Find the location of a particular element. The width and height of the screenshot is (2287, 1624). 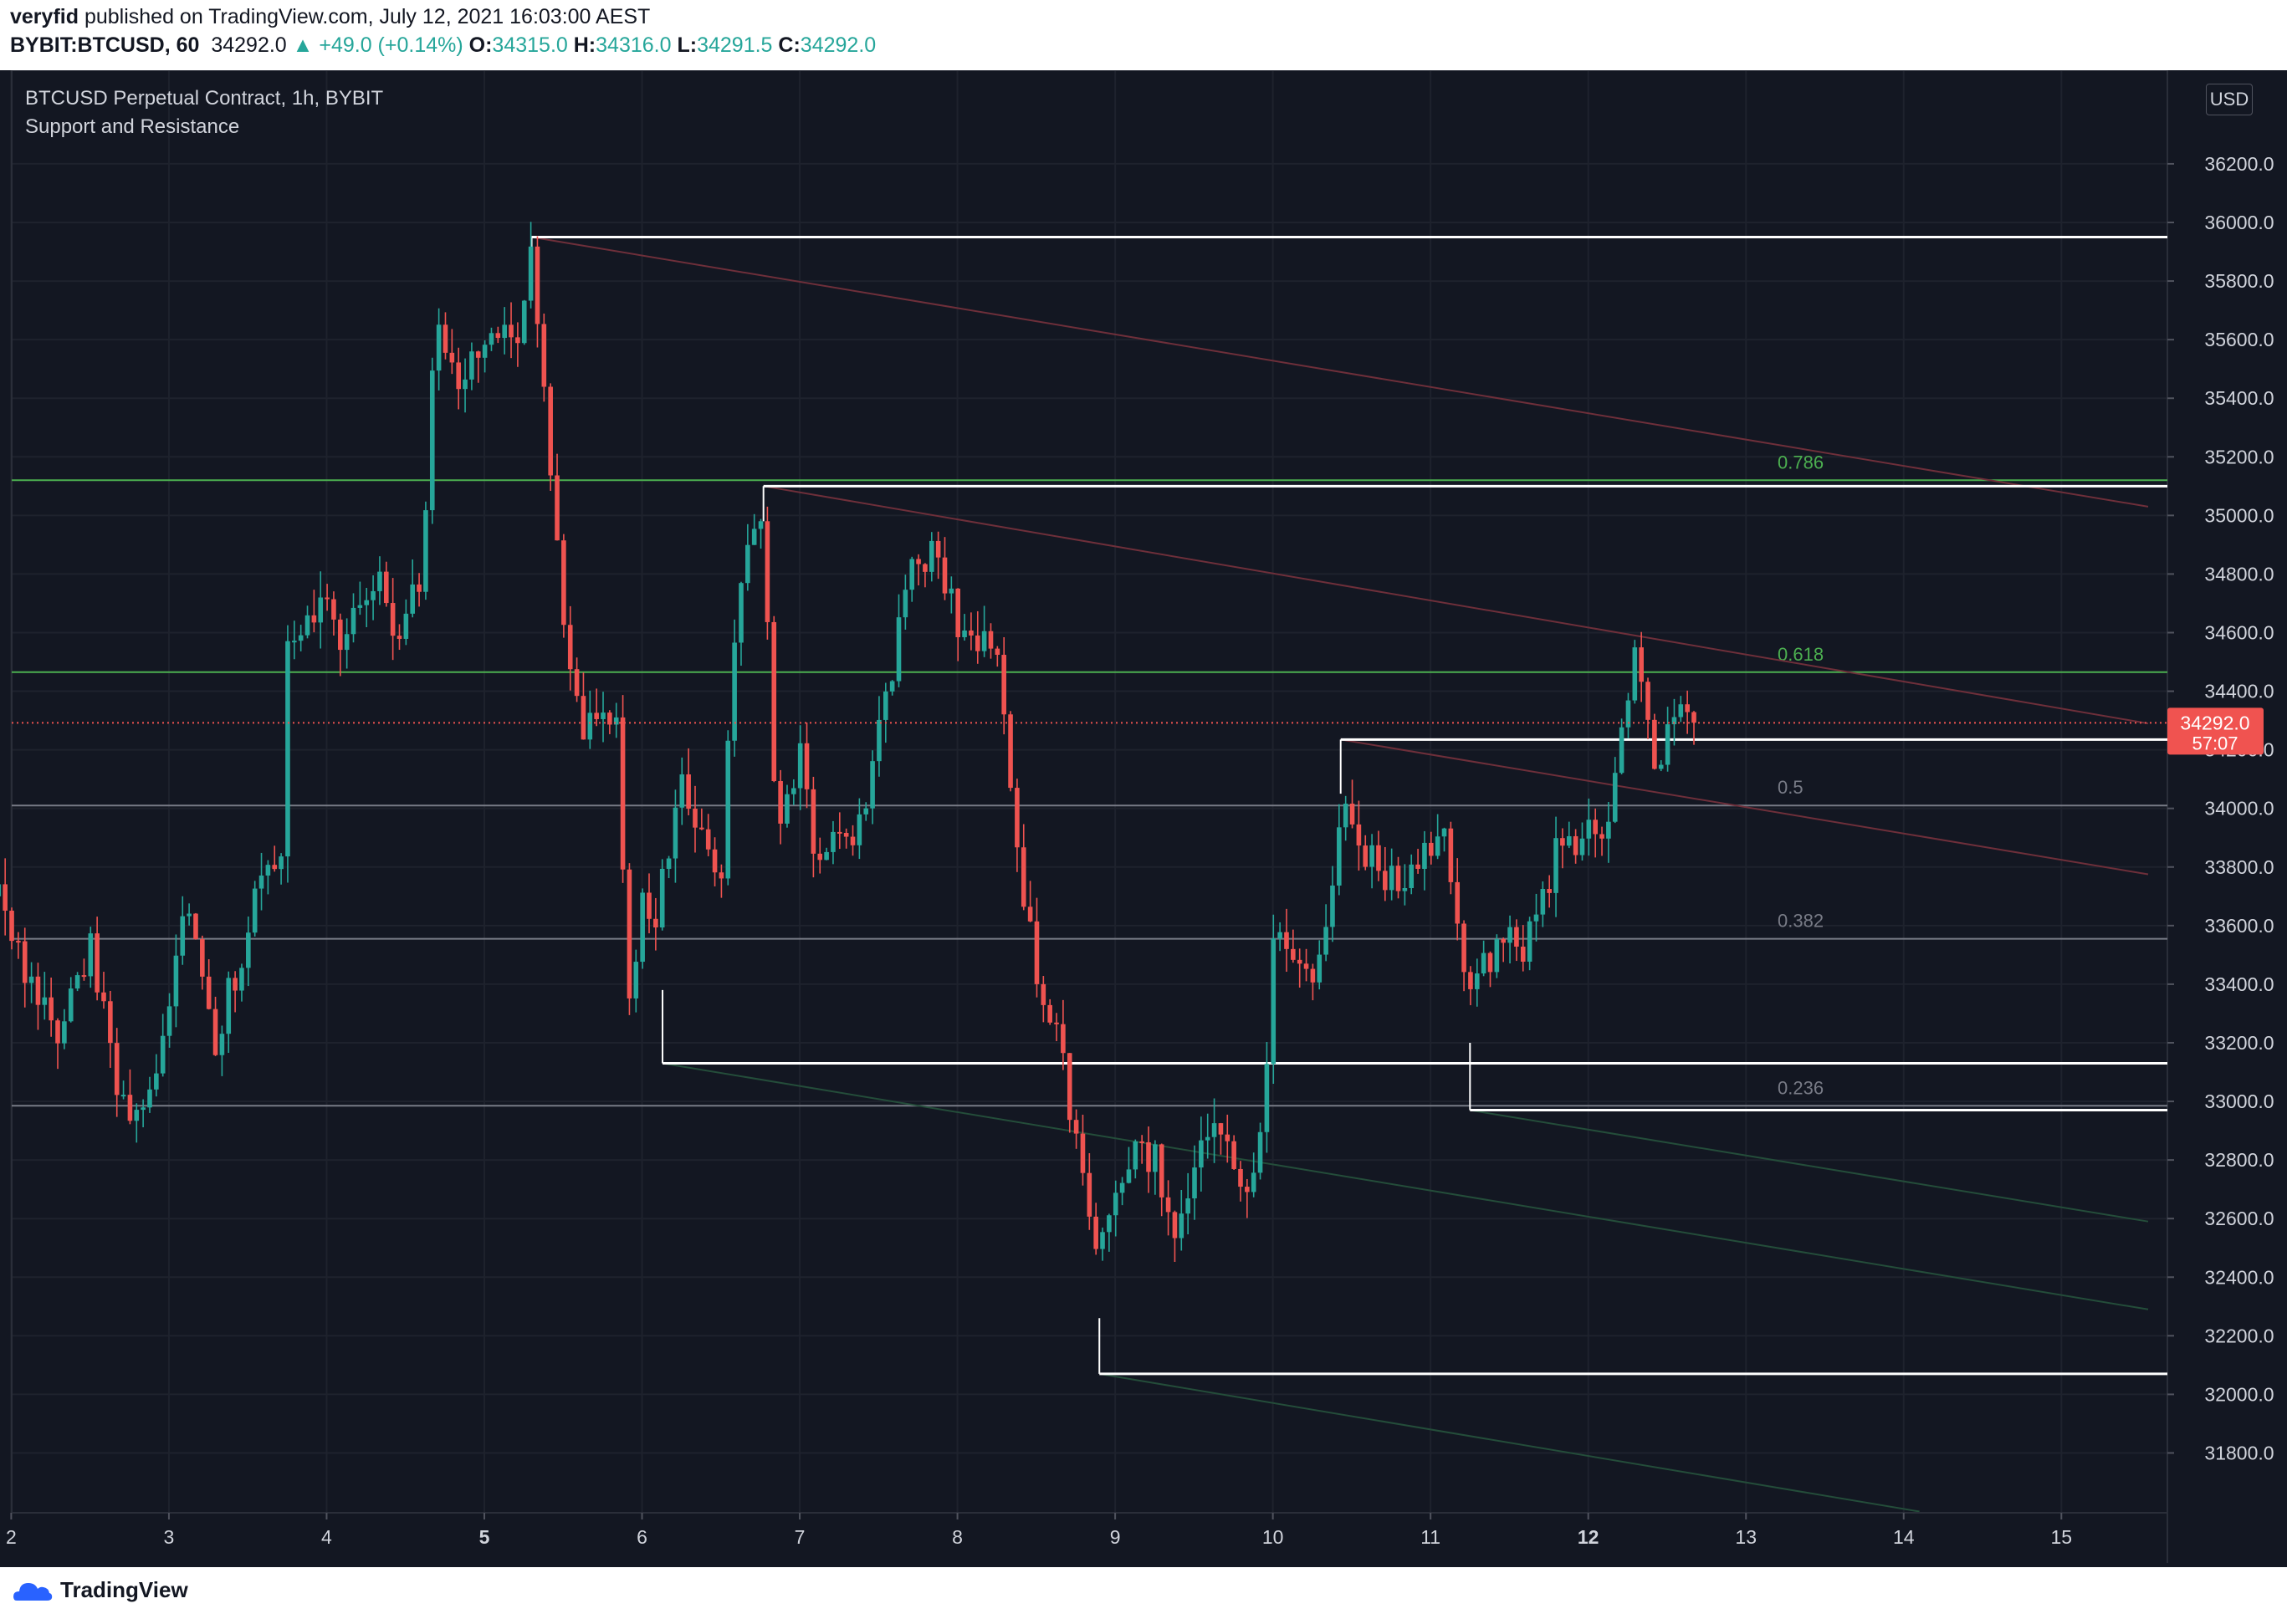

symbol-label: BYBIT:BTCUSD, 60 is located at coordinates (105, 45).